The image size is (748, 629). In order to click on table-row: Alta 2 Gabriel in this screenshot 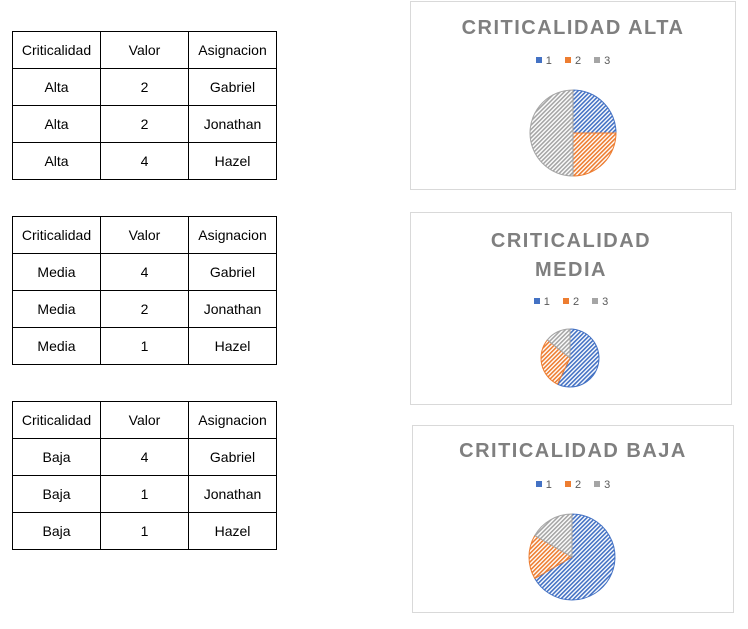, I will do `click(144, 87)`.